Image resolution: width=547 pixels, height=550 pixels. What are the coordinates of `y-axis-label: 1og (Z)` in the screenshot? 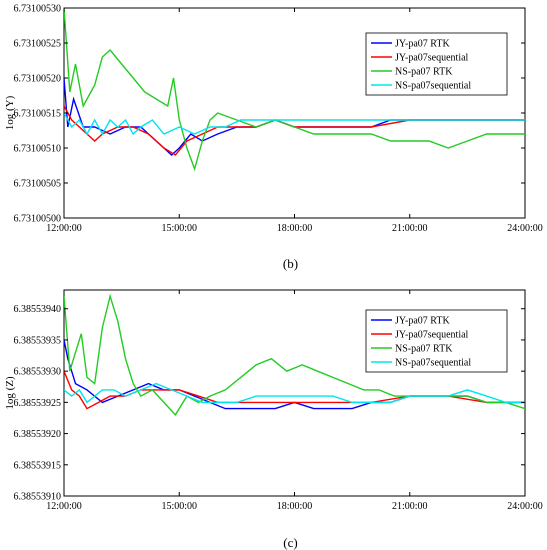 It's located at (10, 393).